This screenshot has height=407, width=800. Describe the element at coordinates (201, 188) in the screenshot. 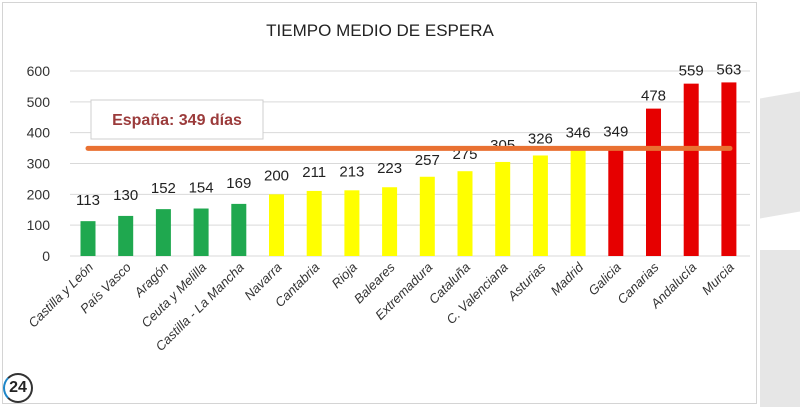

I see `data-label: 154` at that location.